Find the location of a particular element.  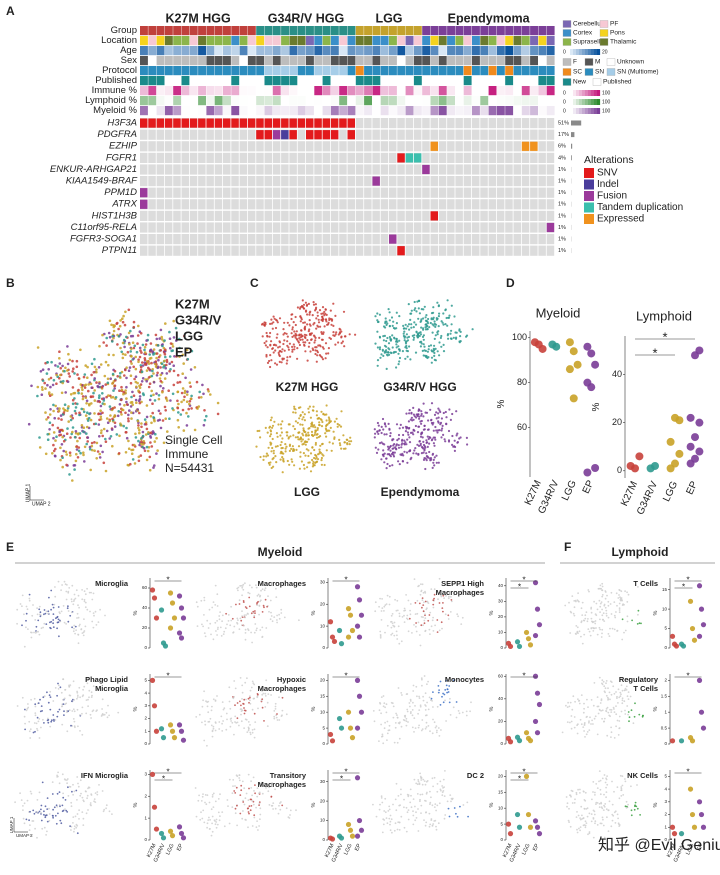

freq-label: 6% is located at coordinates (562, 147).